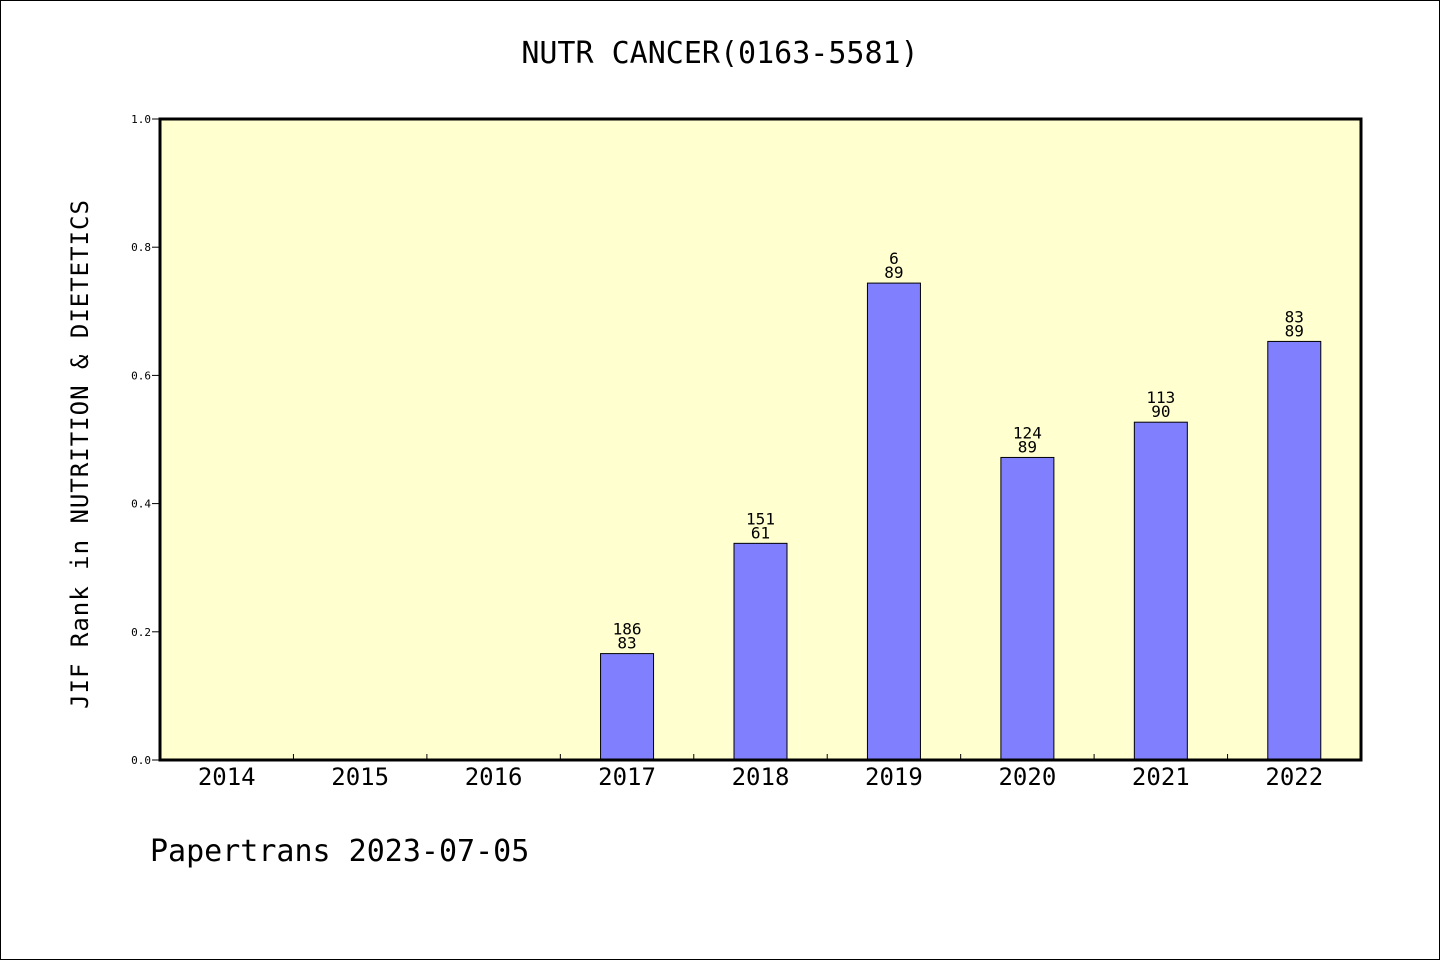 The height and width of the screenshot is (960, 1440). I want to click on bar-label-top: 113, so click(1160, 397).